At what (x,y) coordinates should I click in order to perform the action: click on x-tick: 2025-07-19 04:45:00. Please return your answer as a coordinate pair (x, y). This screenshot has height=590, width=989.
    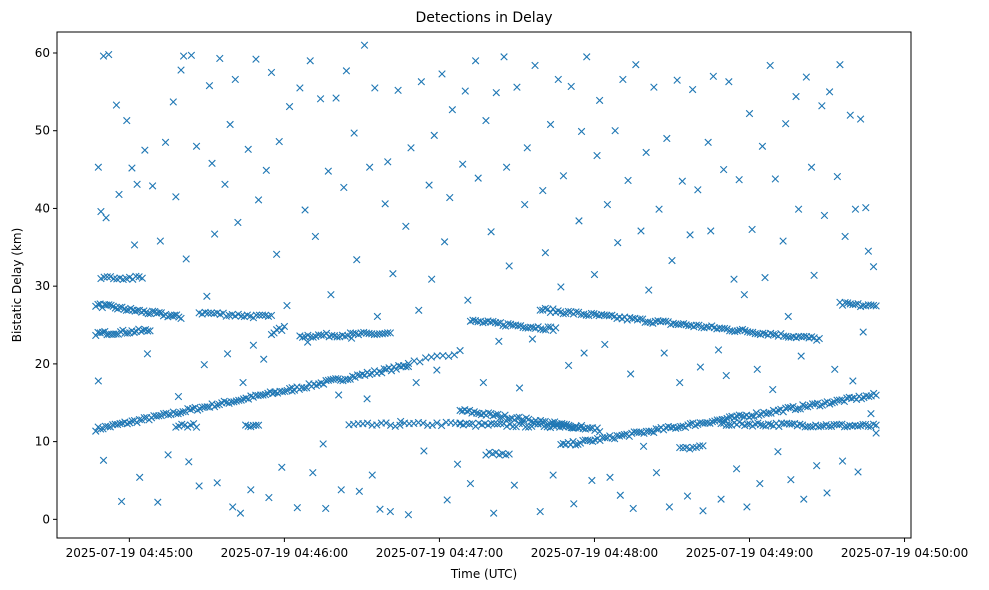
    Looking at the image, I should click on (129, 549).